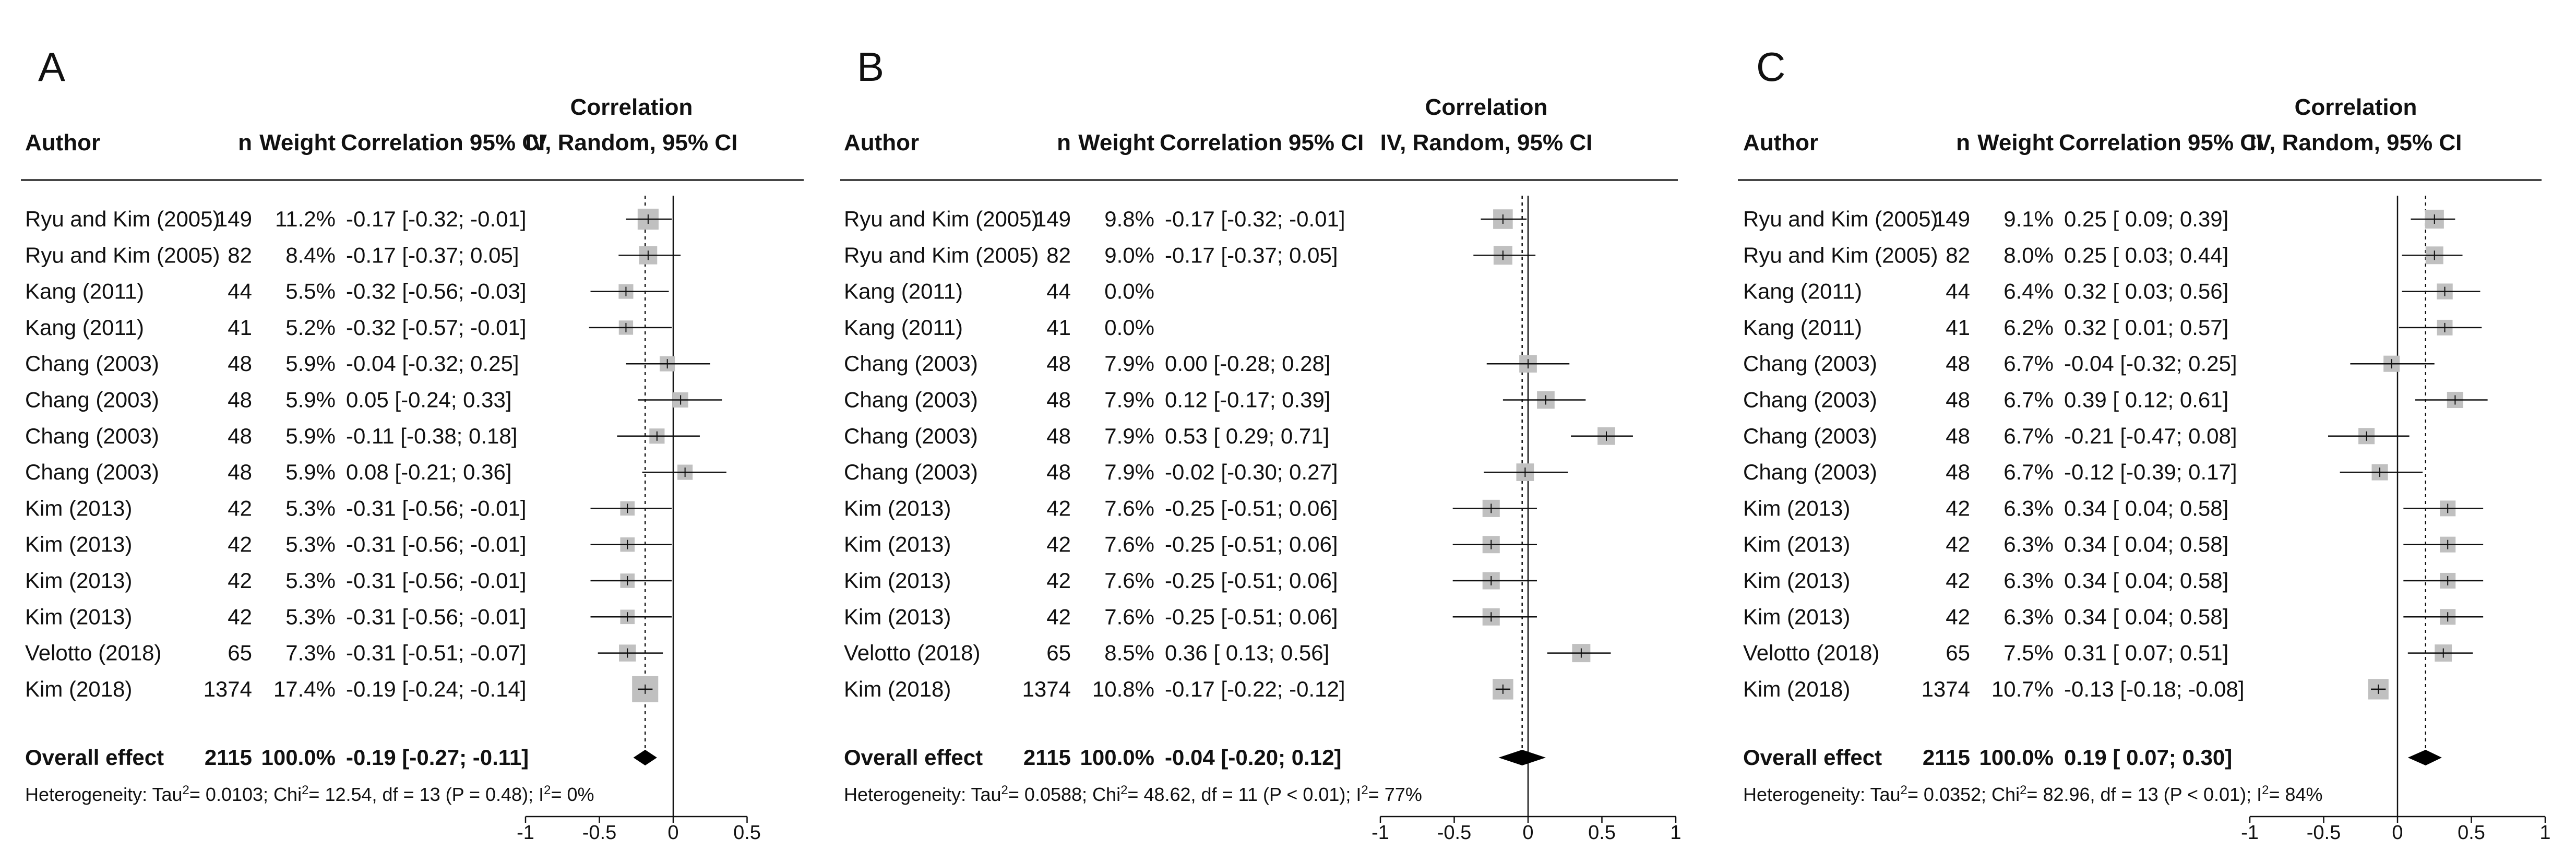 This screenshot has height=863, width=2576. Describe the element at coordinates (437, 544) in the screenshot. I see `study-ci: -0.31 [-0.56; -0.01]` at that location.